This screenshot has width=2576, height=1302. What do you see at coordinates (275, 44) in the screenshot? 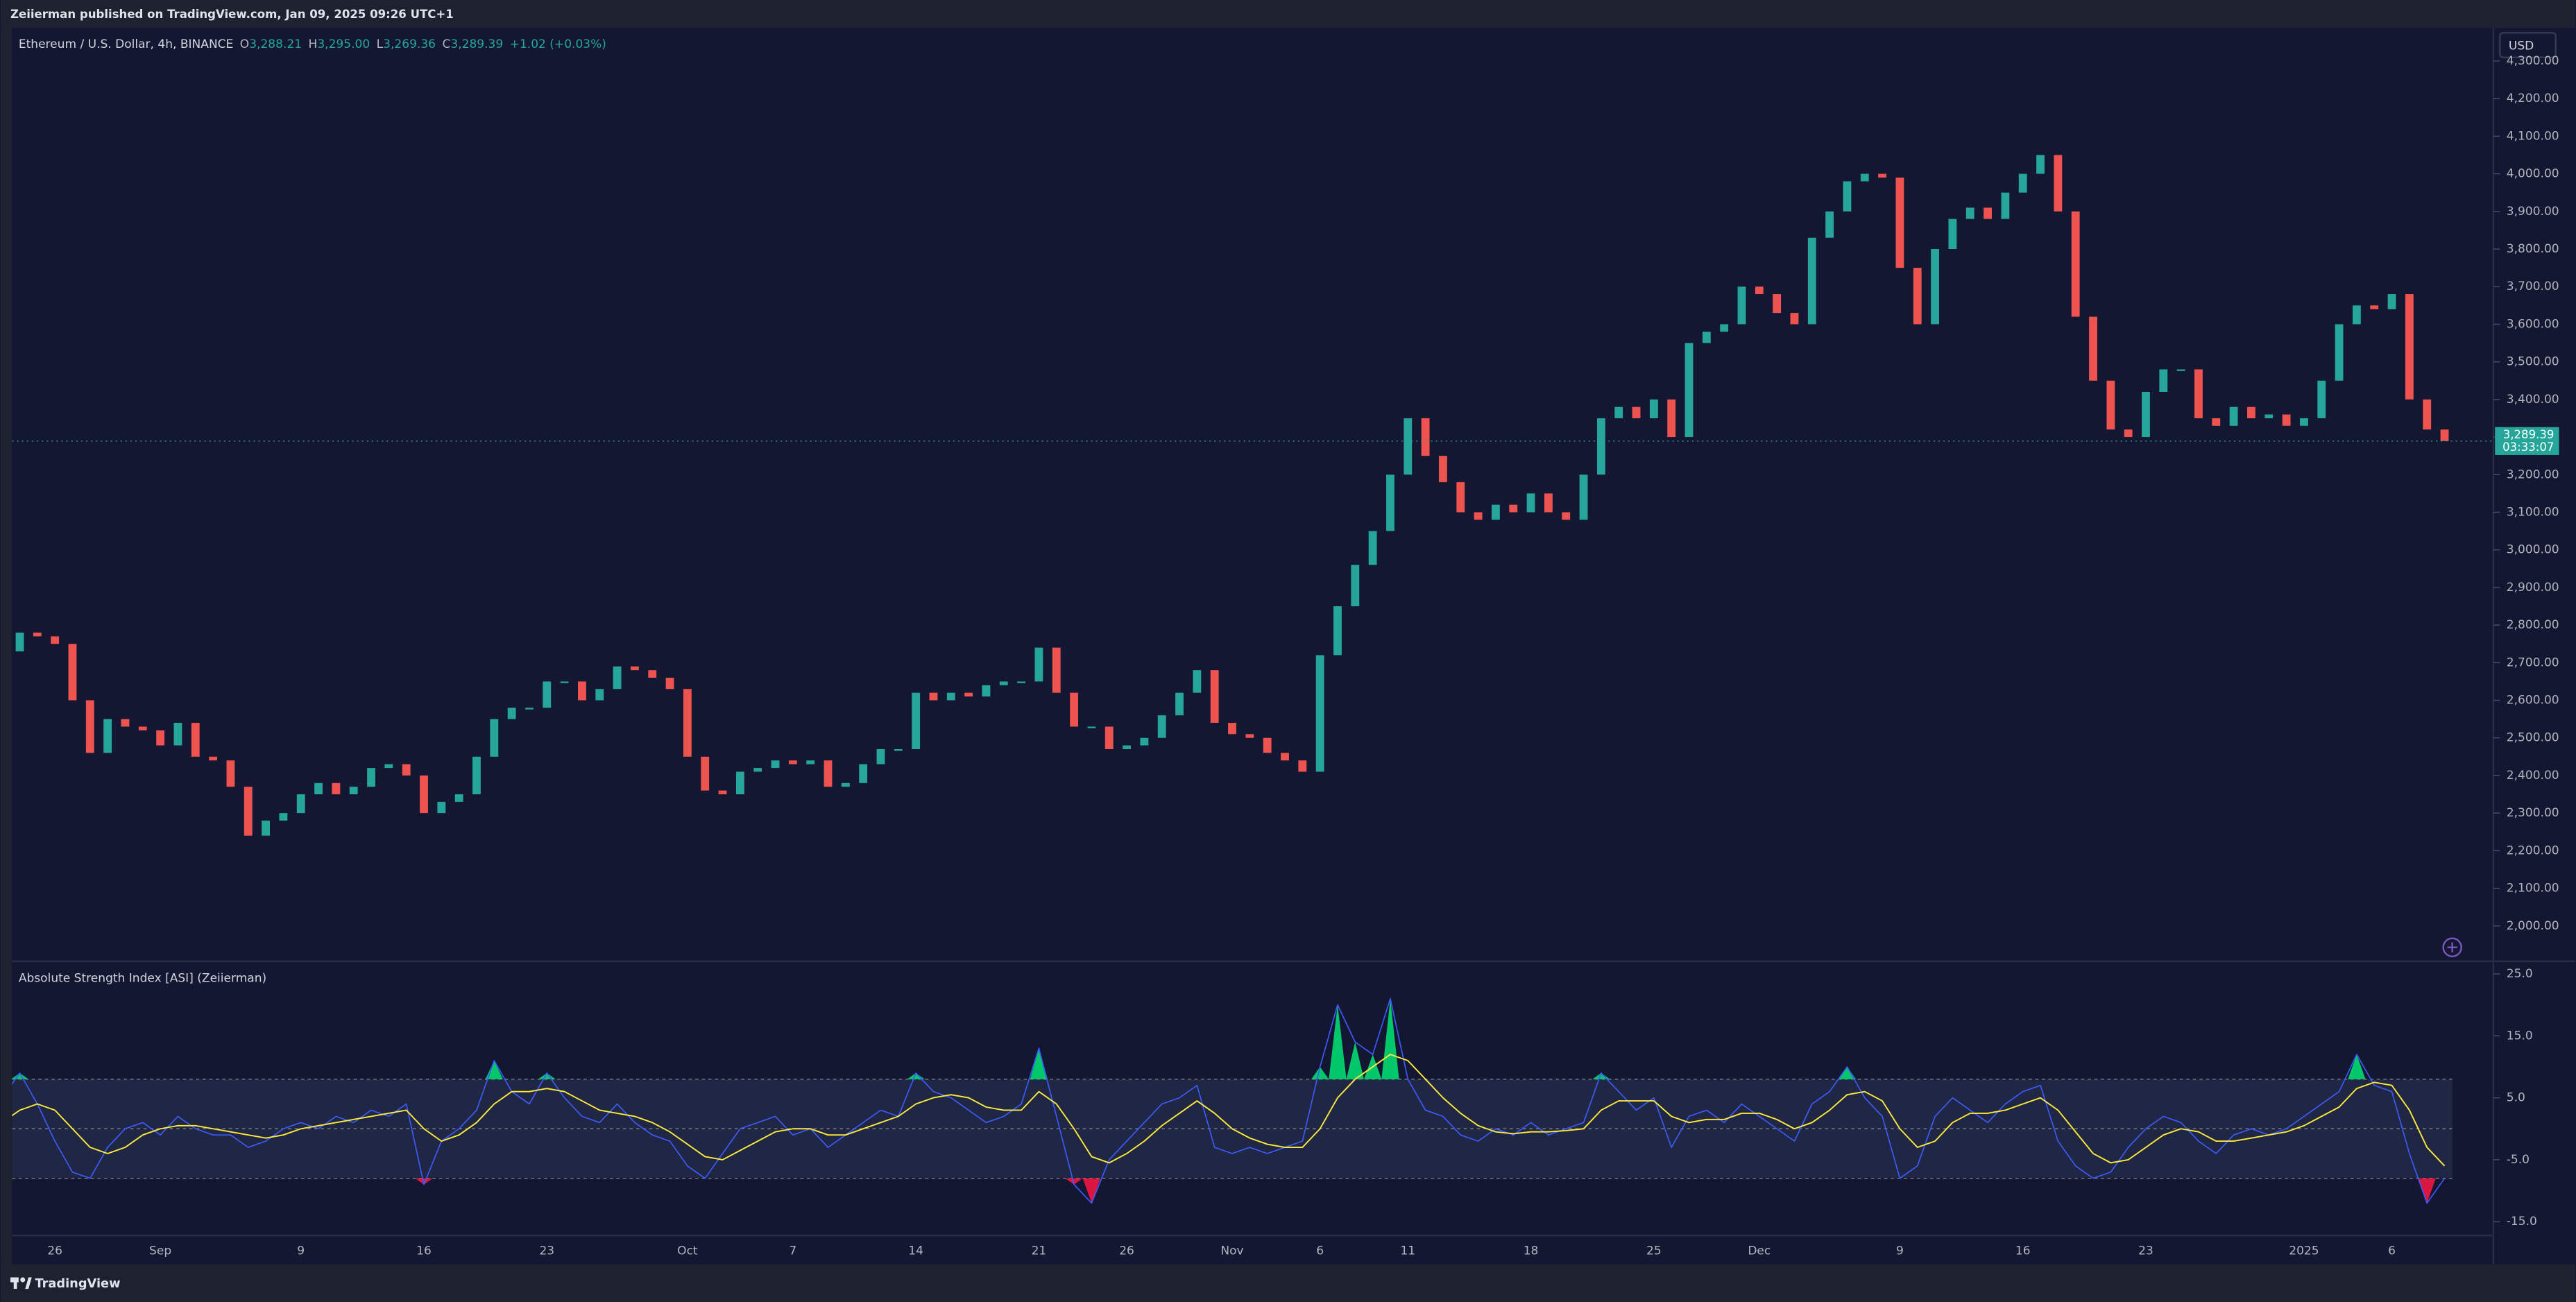
I see `ohlc-value: 3,288.21` at bounding box center [275, 44].